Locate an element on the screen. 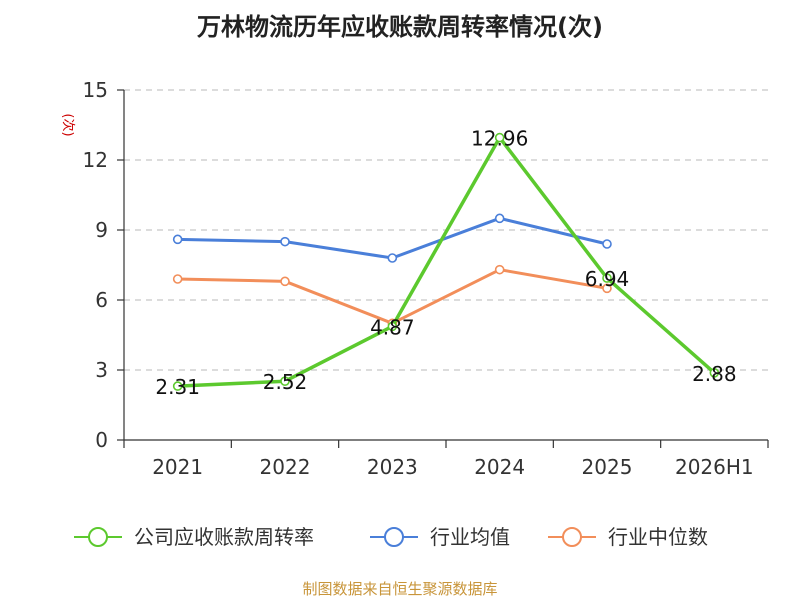  x-tick-label: 2022 is located at coordinates (285, 467).